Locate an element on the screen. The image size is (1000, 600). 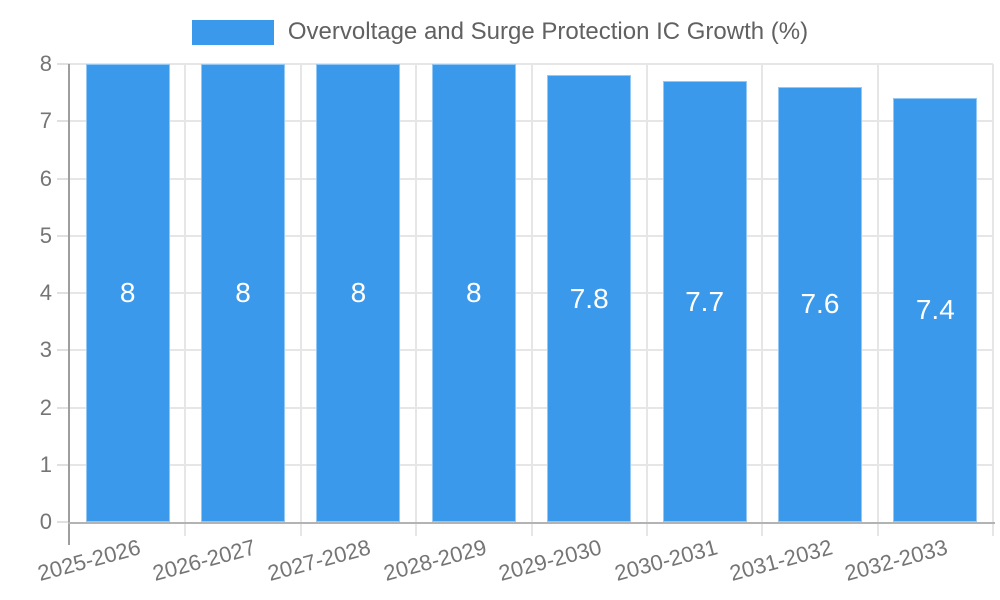
bar-value-label: 7.7 is located at coordinates (705, 301).